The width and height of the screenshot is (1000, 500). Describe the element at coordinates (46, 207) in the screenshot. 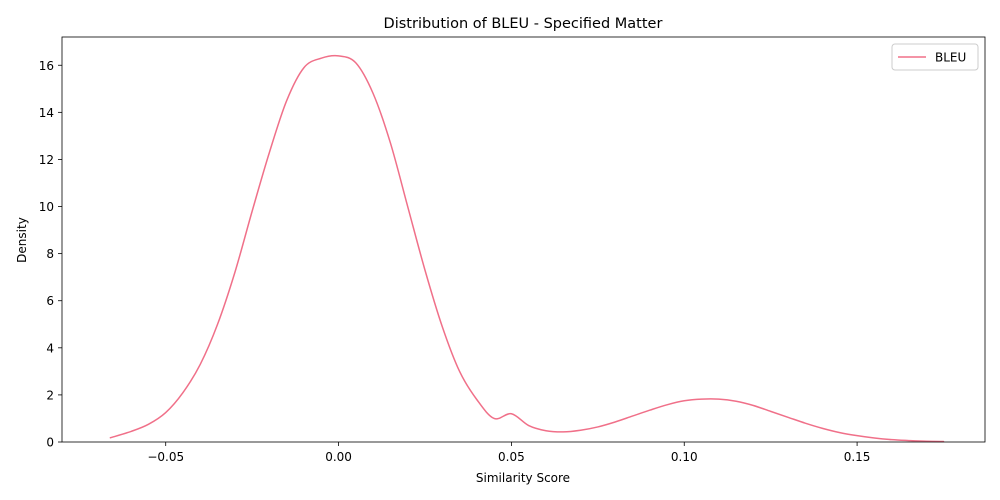

I see `y-tick-label: 10` at that location.